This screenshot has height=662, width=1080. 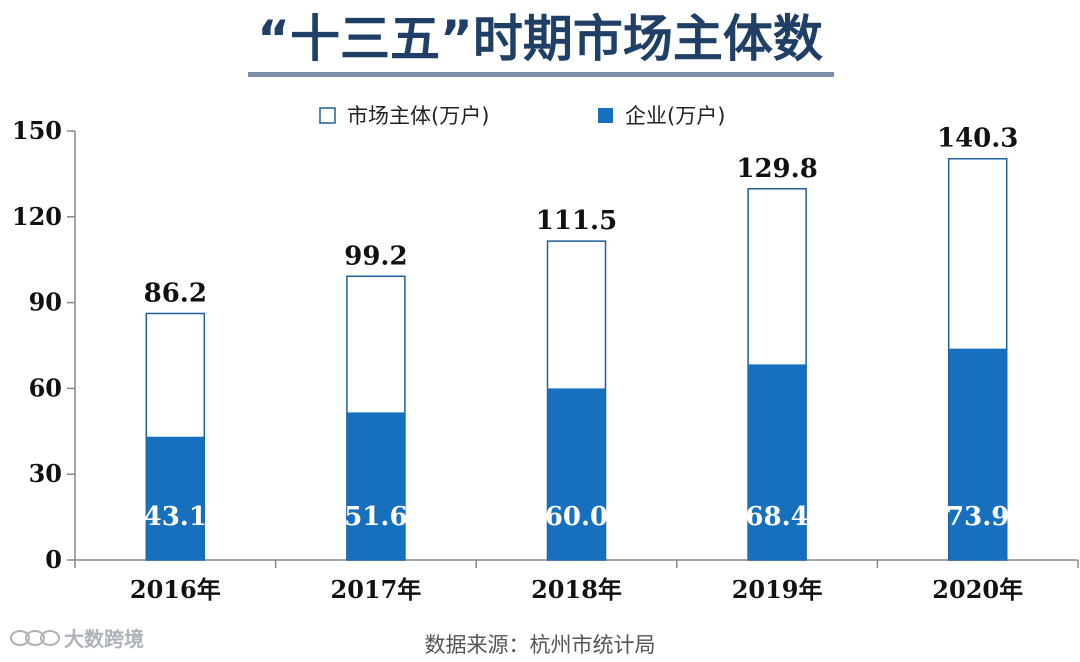 I want to click on data-label-total: 140.3, so click(x=977, y=139).